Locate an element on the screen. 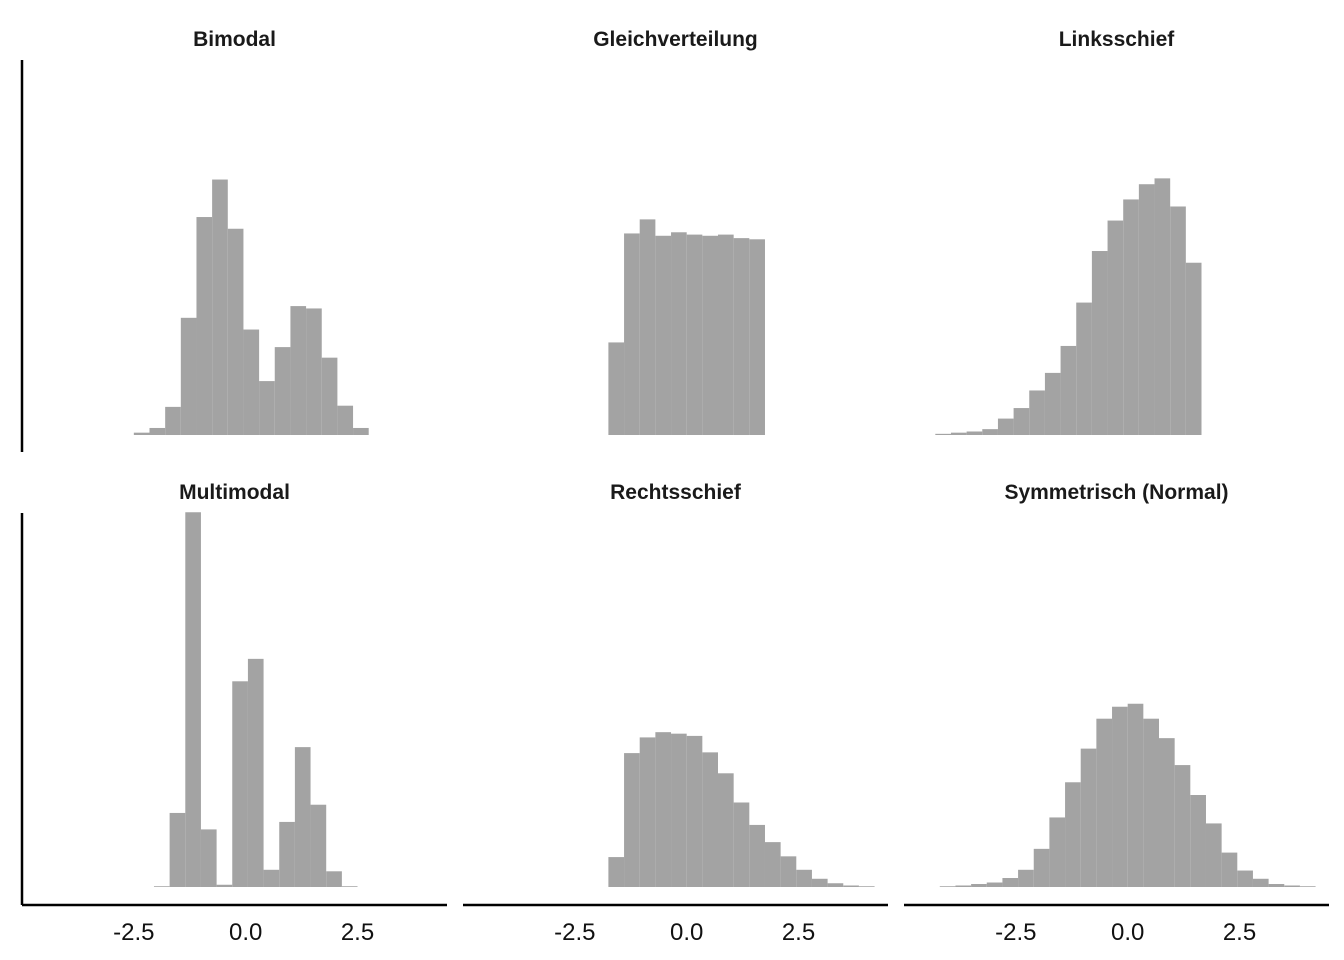  panel-title: Rechtsschief is located at coordinates (676, 492).